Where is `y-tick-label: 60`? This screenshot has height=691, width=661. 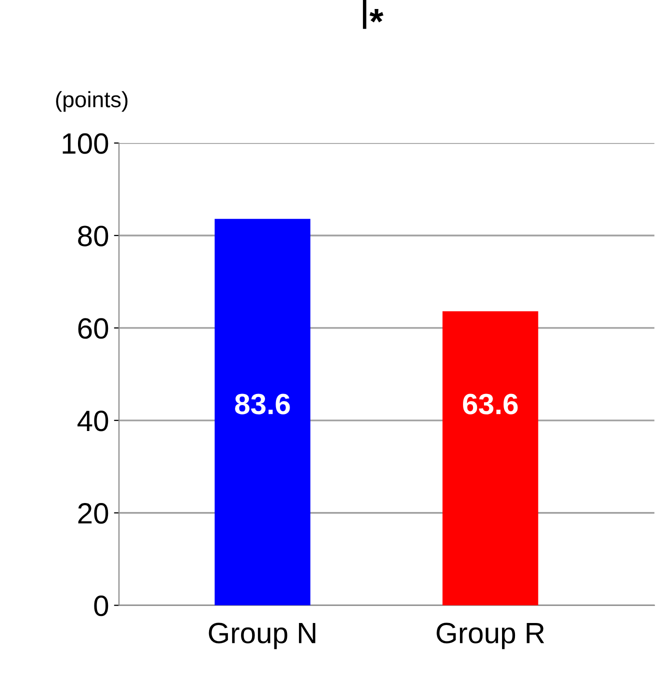
y-tick-label: 60 is located at coordinates (93, 328).